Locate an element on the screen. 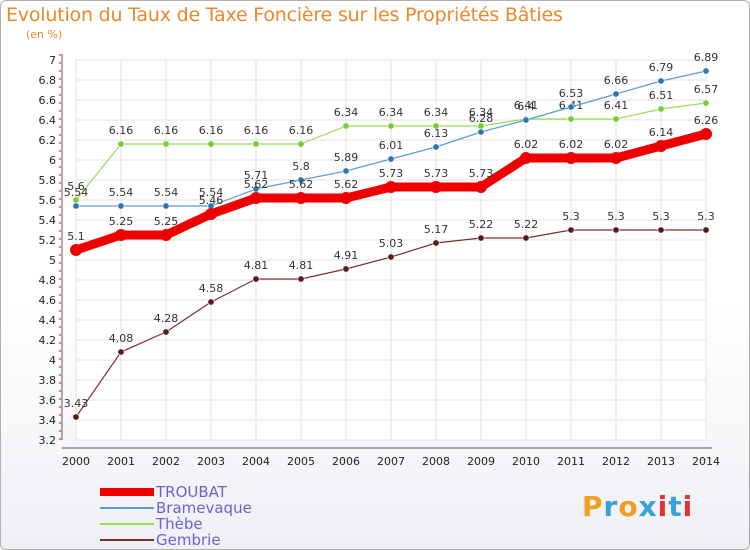 The height and width of the screenshot is (550, 750). y-tick-label: 4.4 is located at coordinates (48, 320).